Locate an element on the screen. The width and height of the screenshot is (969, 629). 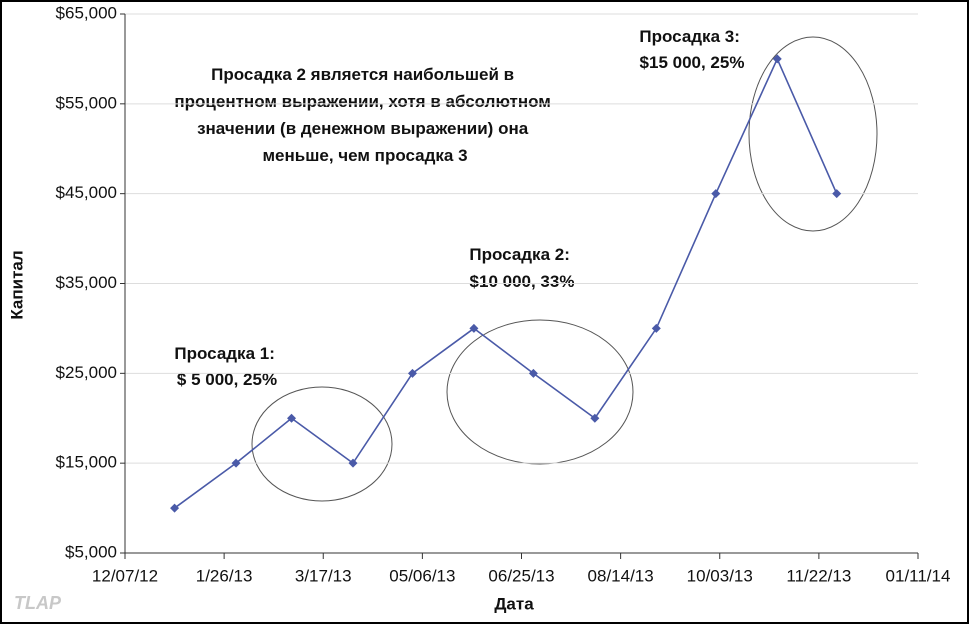
y-tick-label: $15,000 is located at coordinates (86, 462).